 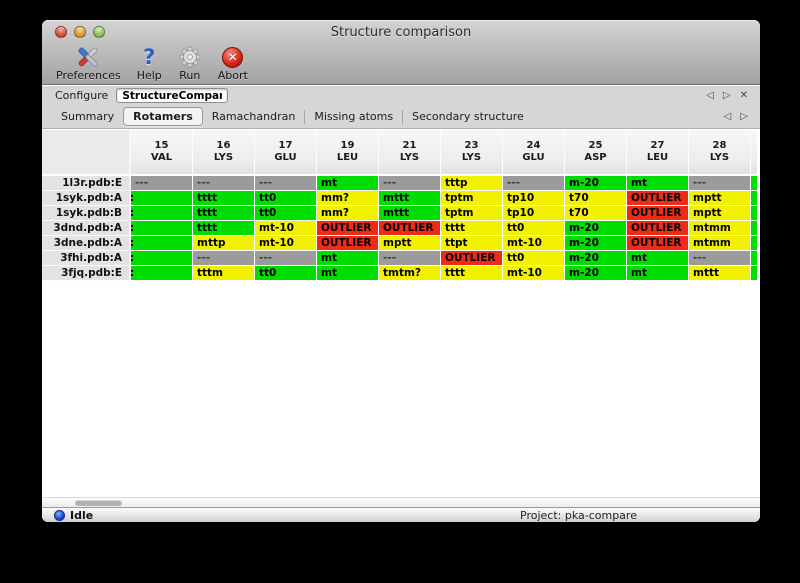 I want to click on close-window-button, so click(x=61, y=32).